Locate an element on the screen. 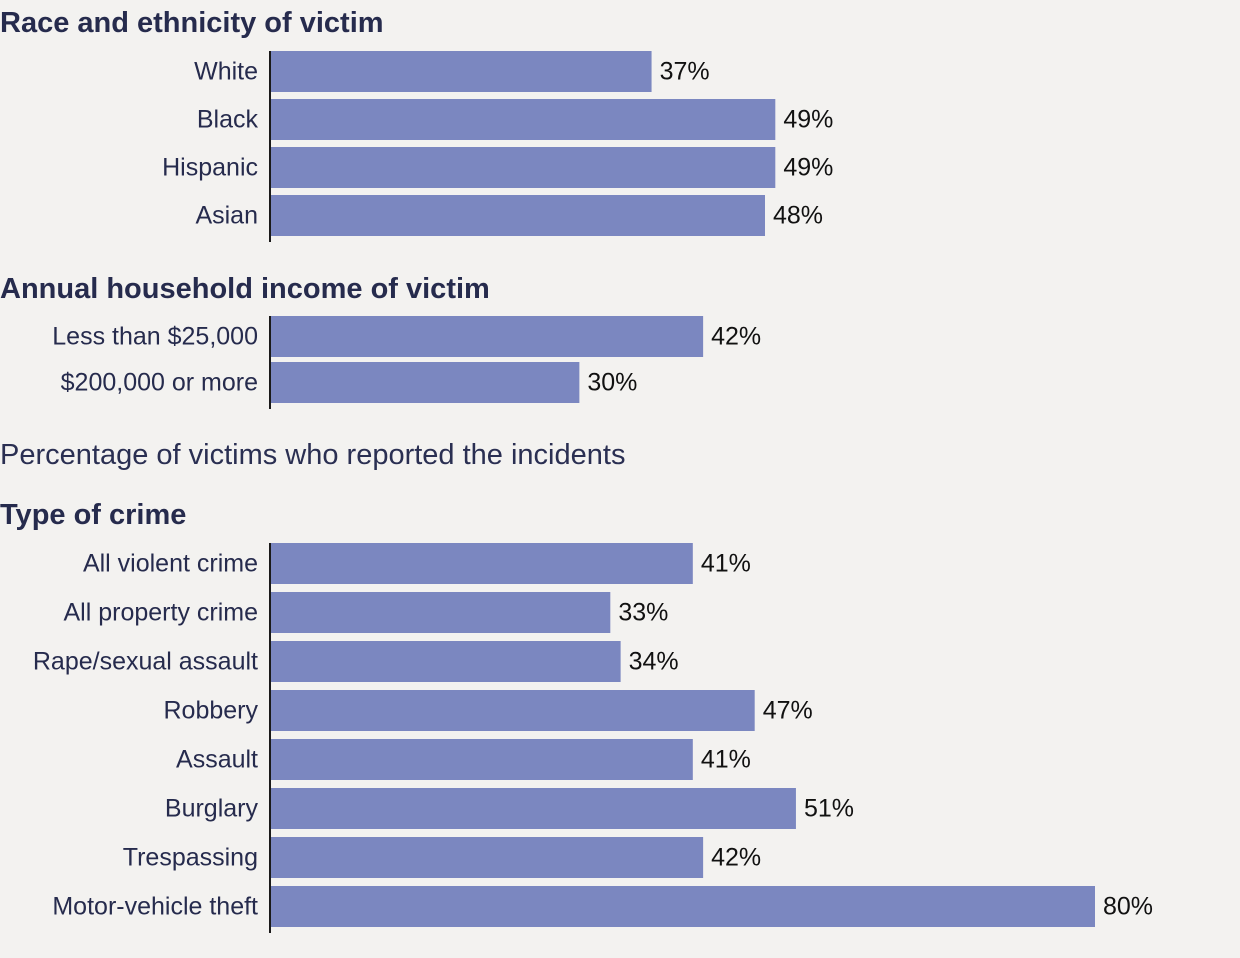 Image resolution: width=1240 pixels, height=958 pixels. bar-hispanic is located at coordinates (523, 167).